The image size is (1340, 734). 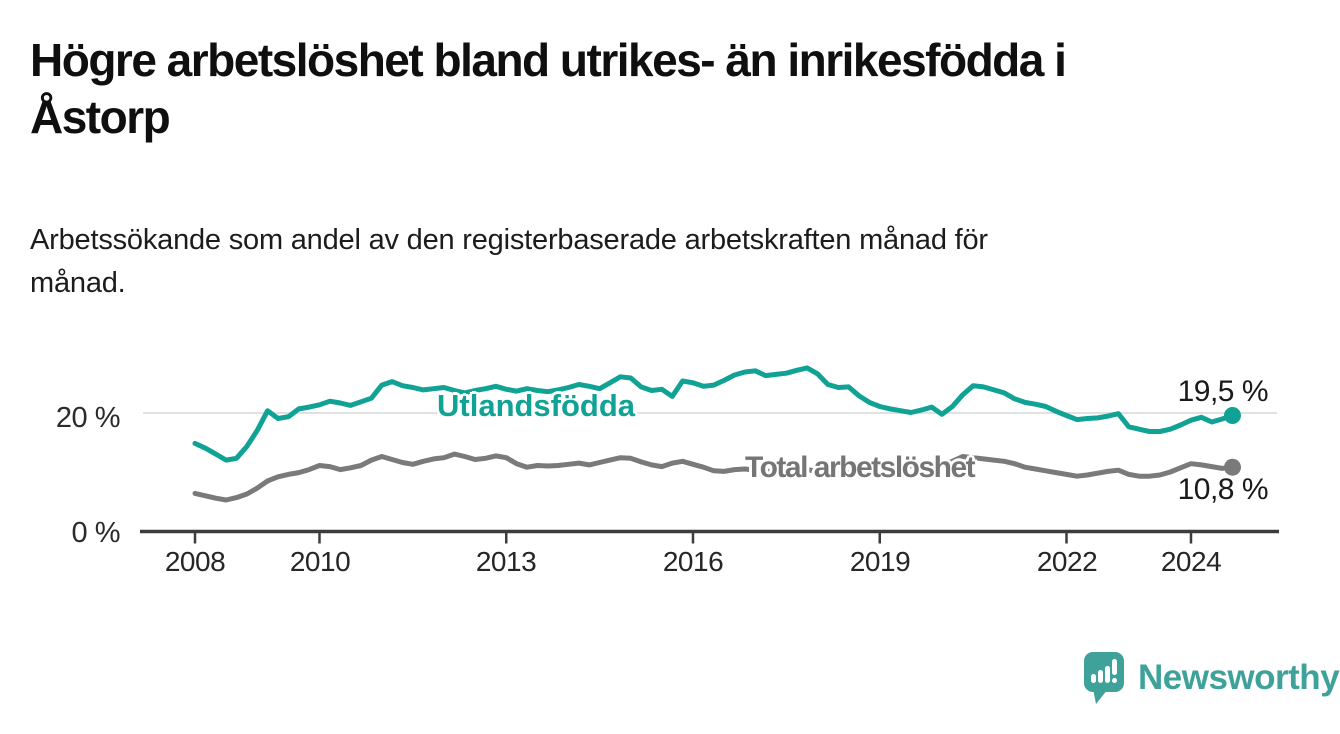 I want to click on series-label-total-arbetsloshet: Total arbetslöshet, so click(x=860, y=467).